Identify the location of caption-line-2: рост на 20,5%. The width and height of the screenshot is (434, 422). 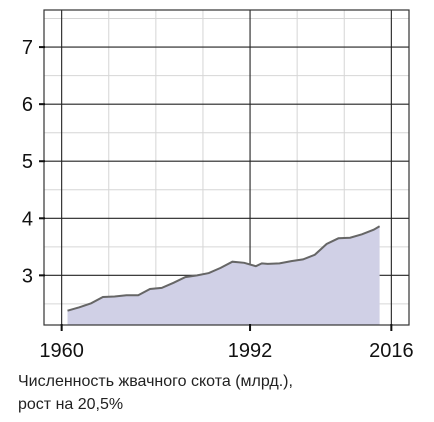
(71, 404).